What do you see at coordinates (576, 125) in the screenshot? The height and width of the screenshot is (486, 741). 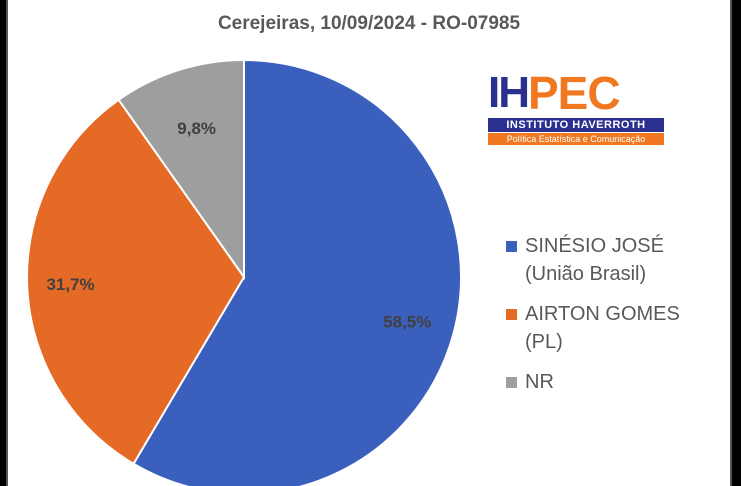 I see `logo-institute-name: INSTITUTO HAVERROTH` at bounding box center [576, 125].